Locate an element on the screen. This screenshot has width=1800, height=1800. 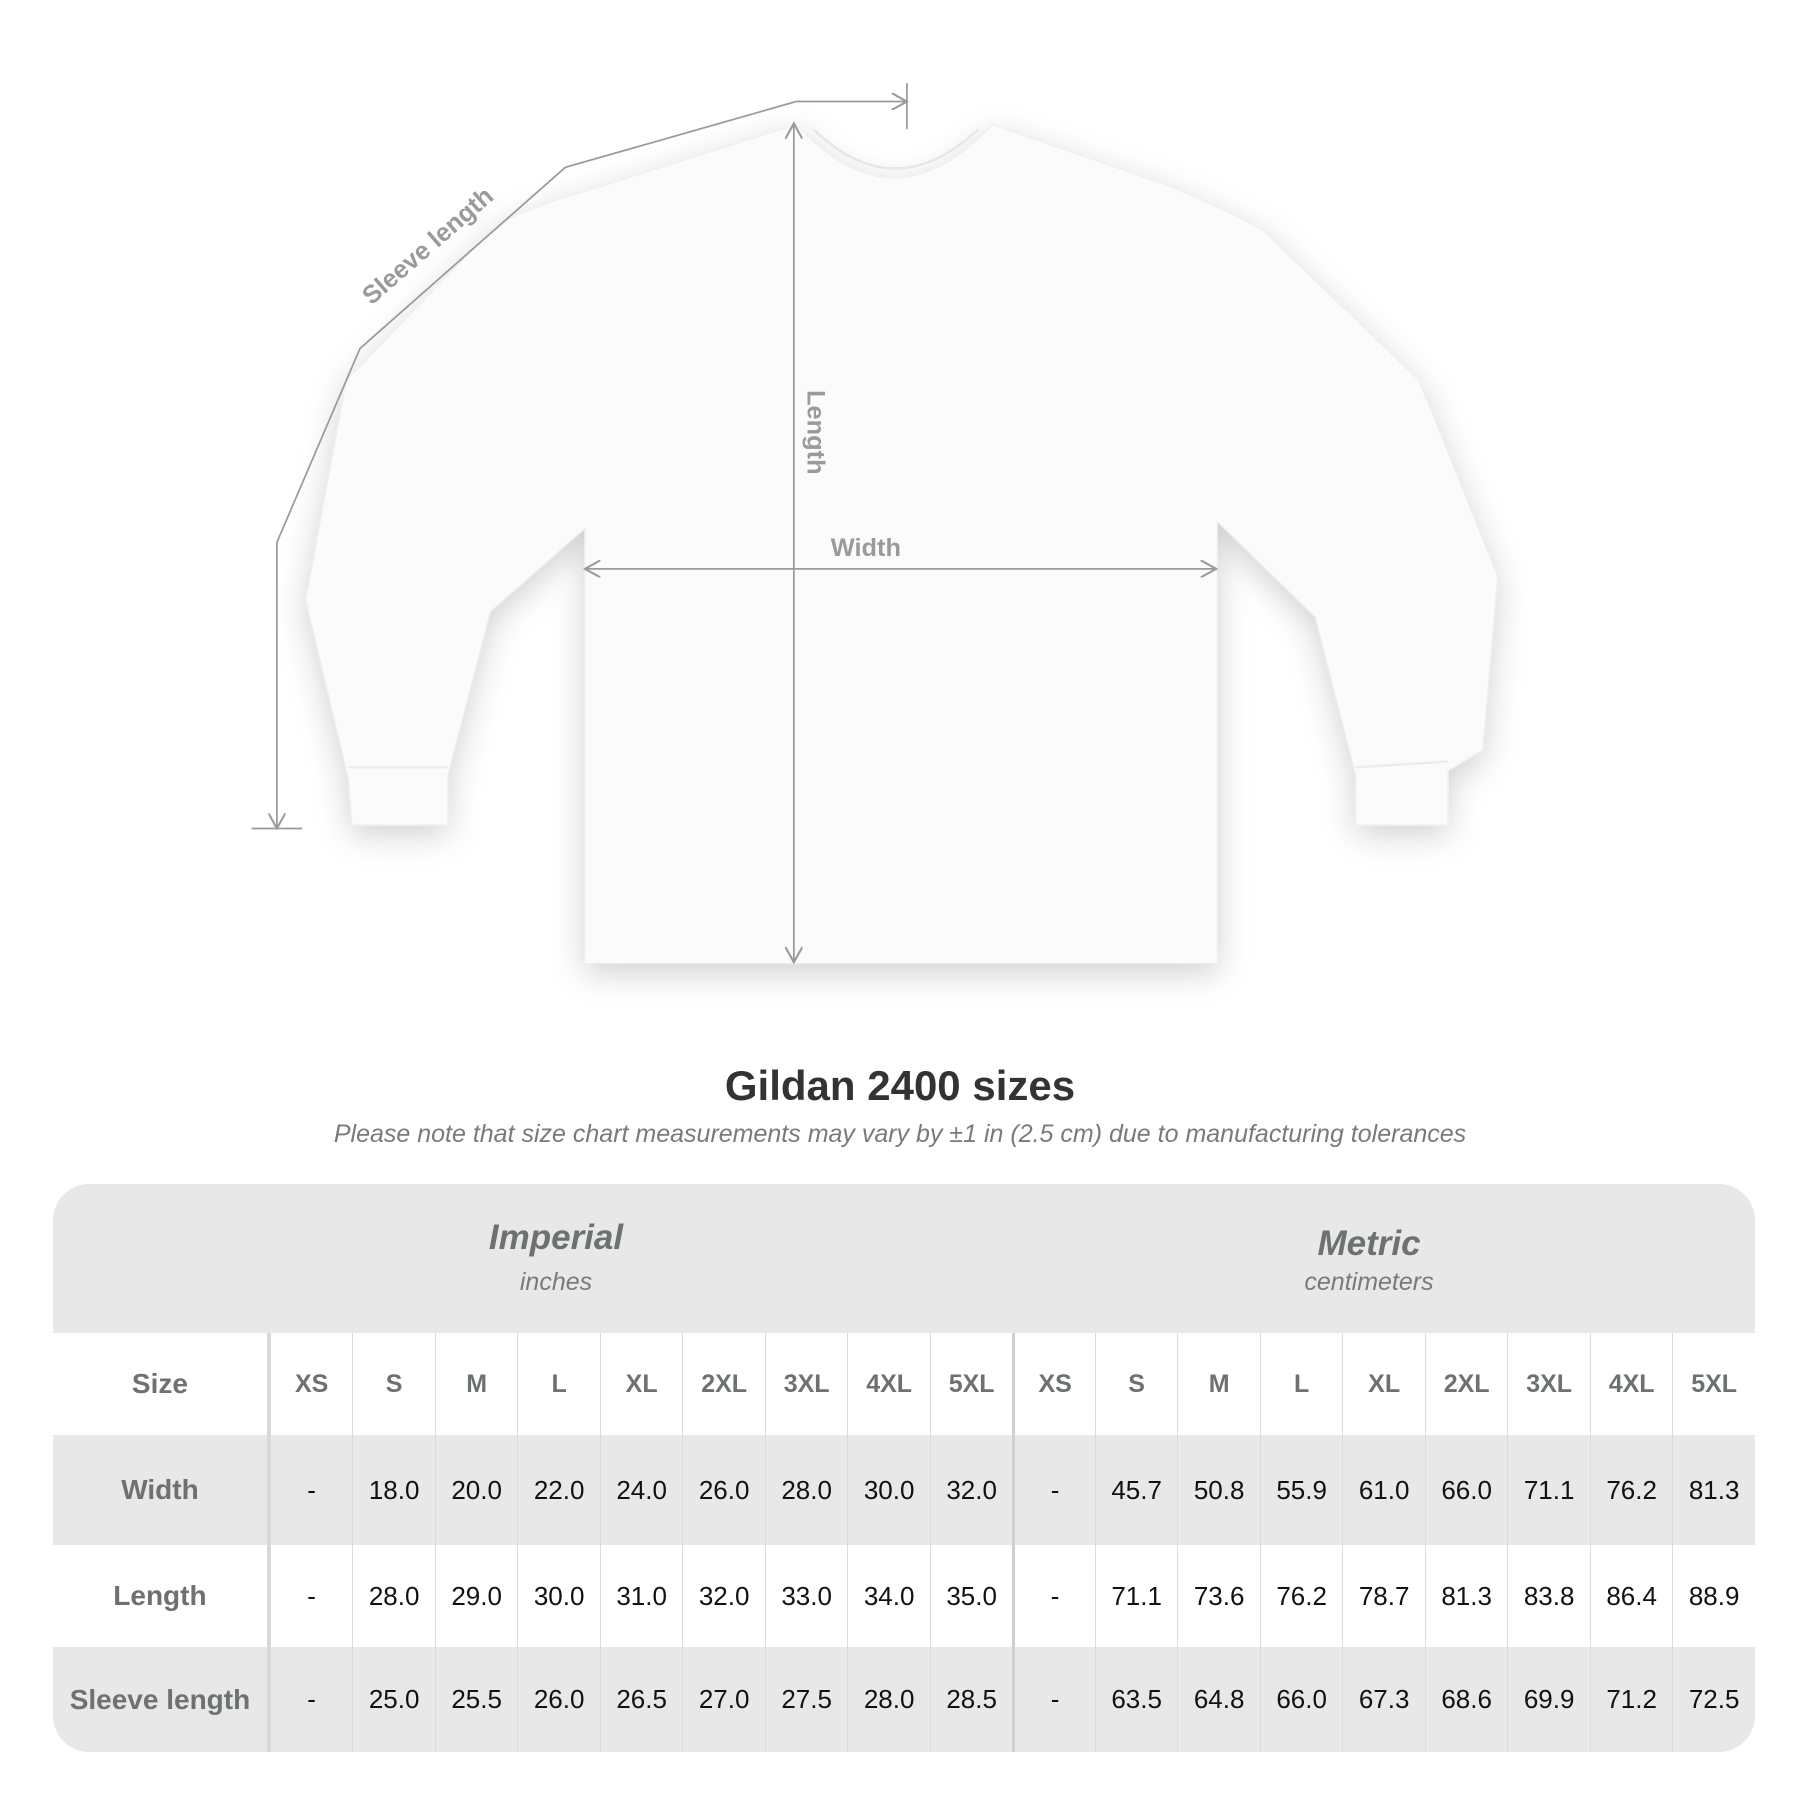
imperial-value-cell: 27.5 is located at coordinates (806, 1699).